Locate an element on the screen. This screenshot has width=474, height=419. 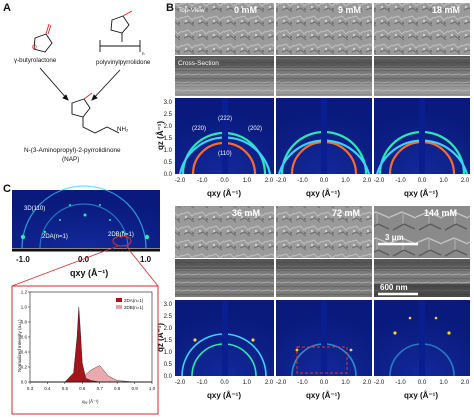
b-ytick: 2.0 is located at coordinates (168, 127).